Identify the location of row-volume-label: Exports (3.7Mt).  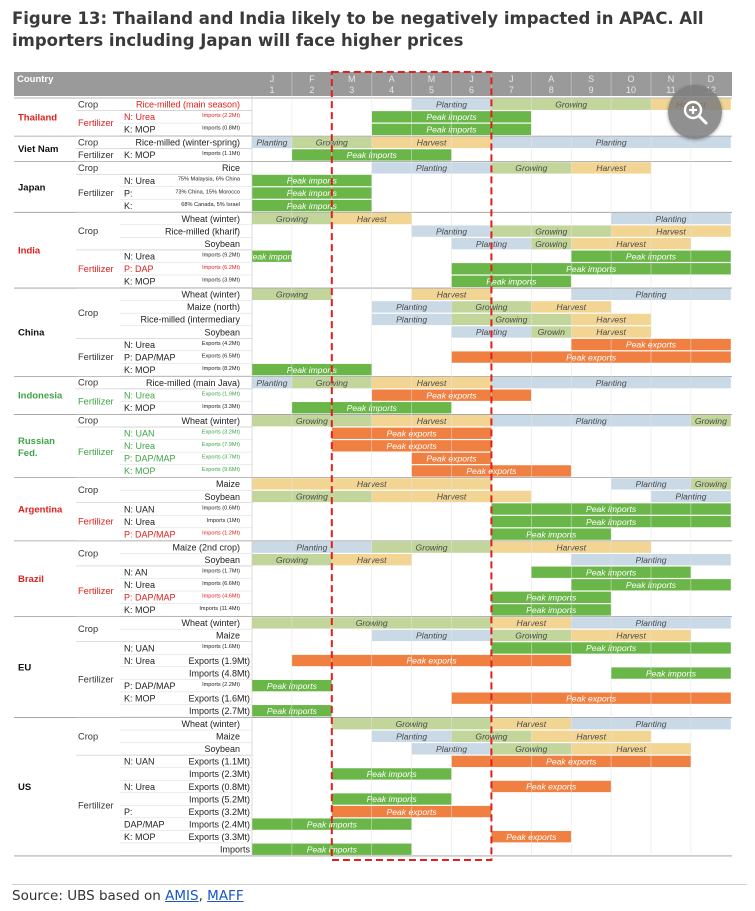
(221, 458).